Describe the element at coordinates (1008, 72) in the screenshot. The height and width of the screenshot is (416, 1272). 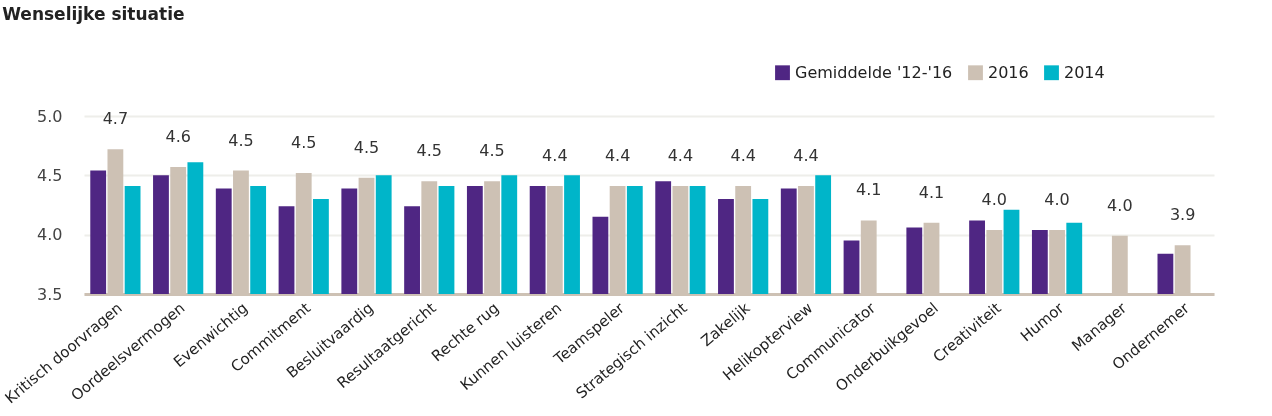
I see `legend-label: 2016` at that location.